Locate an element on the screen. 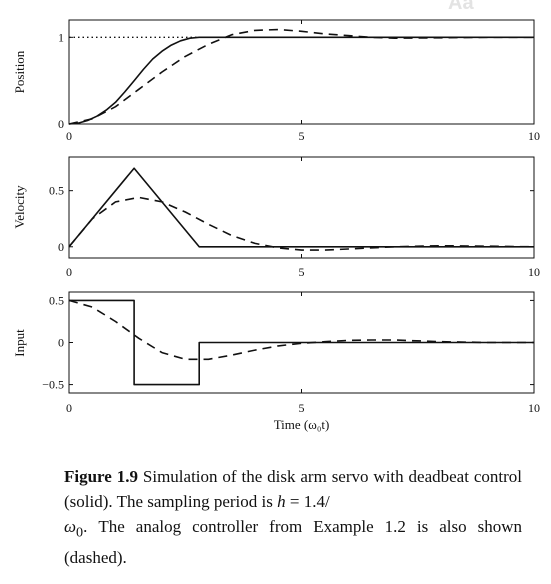 The height and width of the screenshot is (584, 551). caption-omega: ω is located at coordinates (70, 526).